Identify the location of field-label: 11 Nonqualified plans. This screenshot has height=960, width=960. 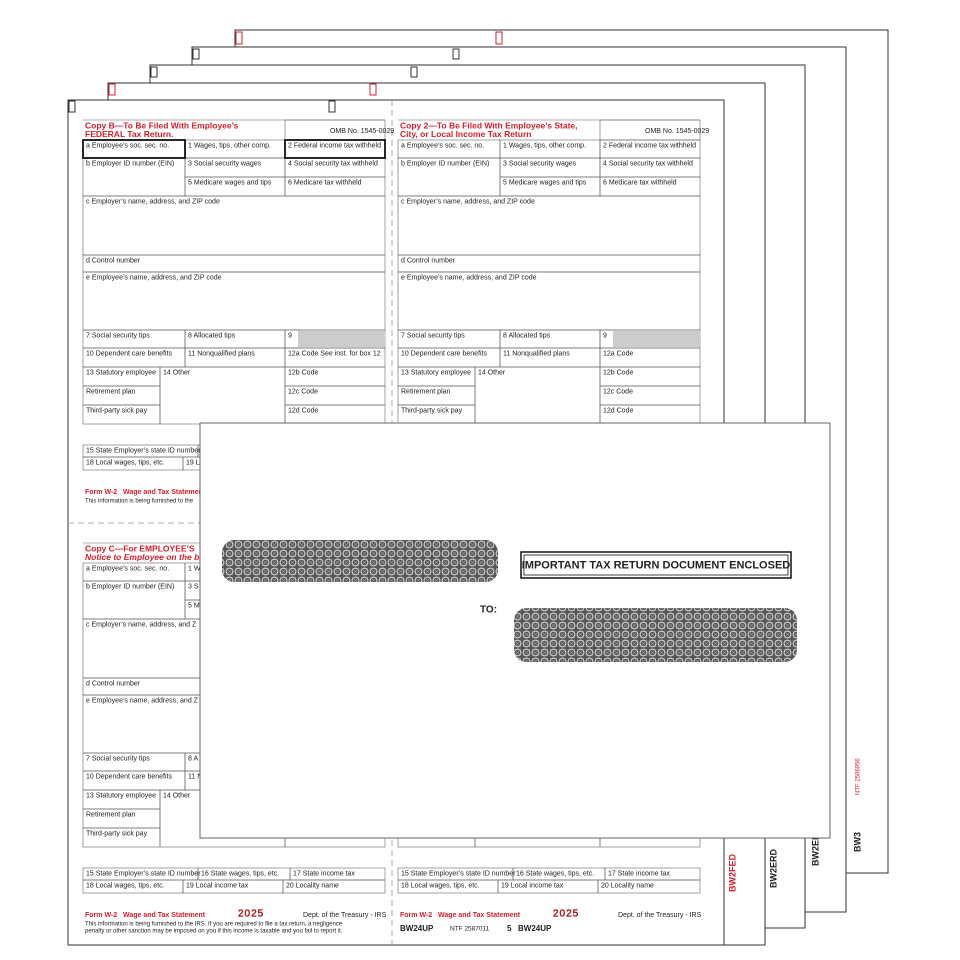
(536, 353).